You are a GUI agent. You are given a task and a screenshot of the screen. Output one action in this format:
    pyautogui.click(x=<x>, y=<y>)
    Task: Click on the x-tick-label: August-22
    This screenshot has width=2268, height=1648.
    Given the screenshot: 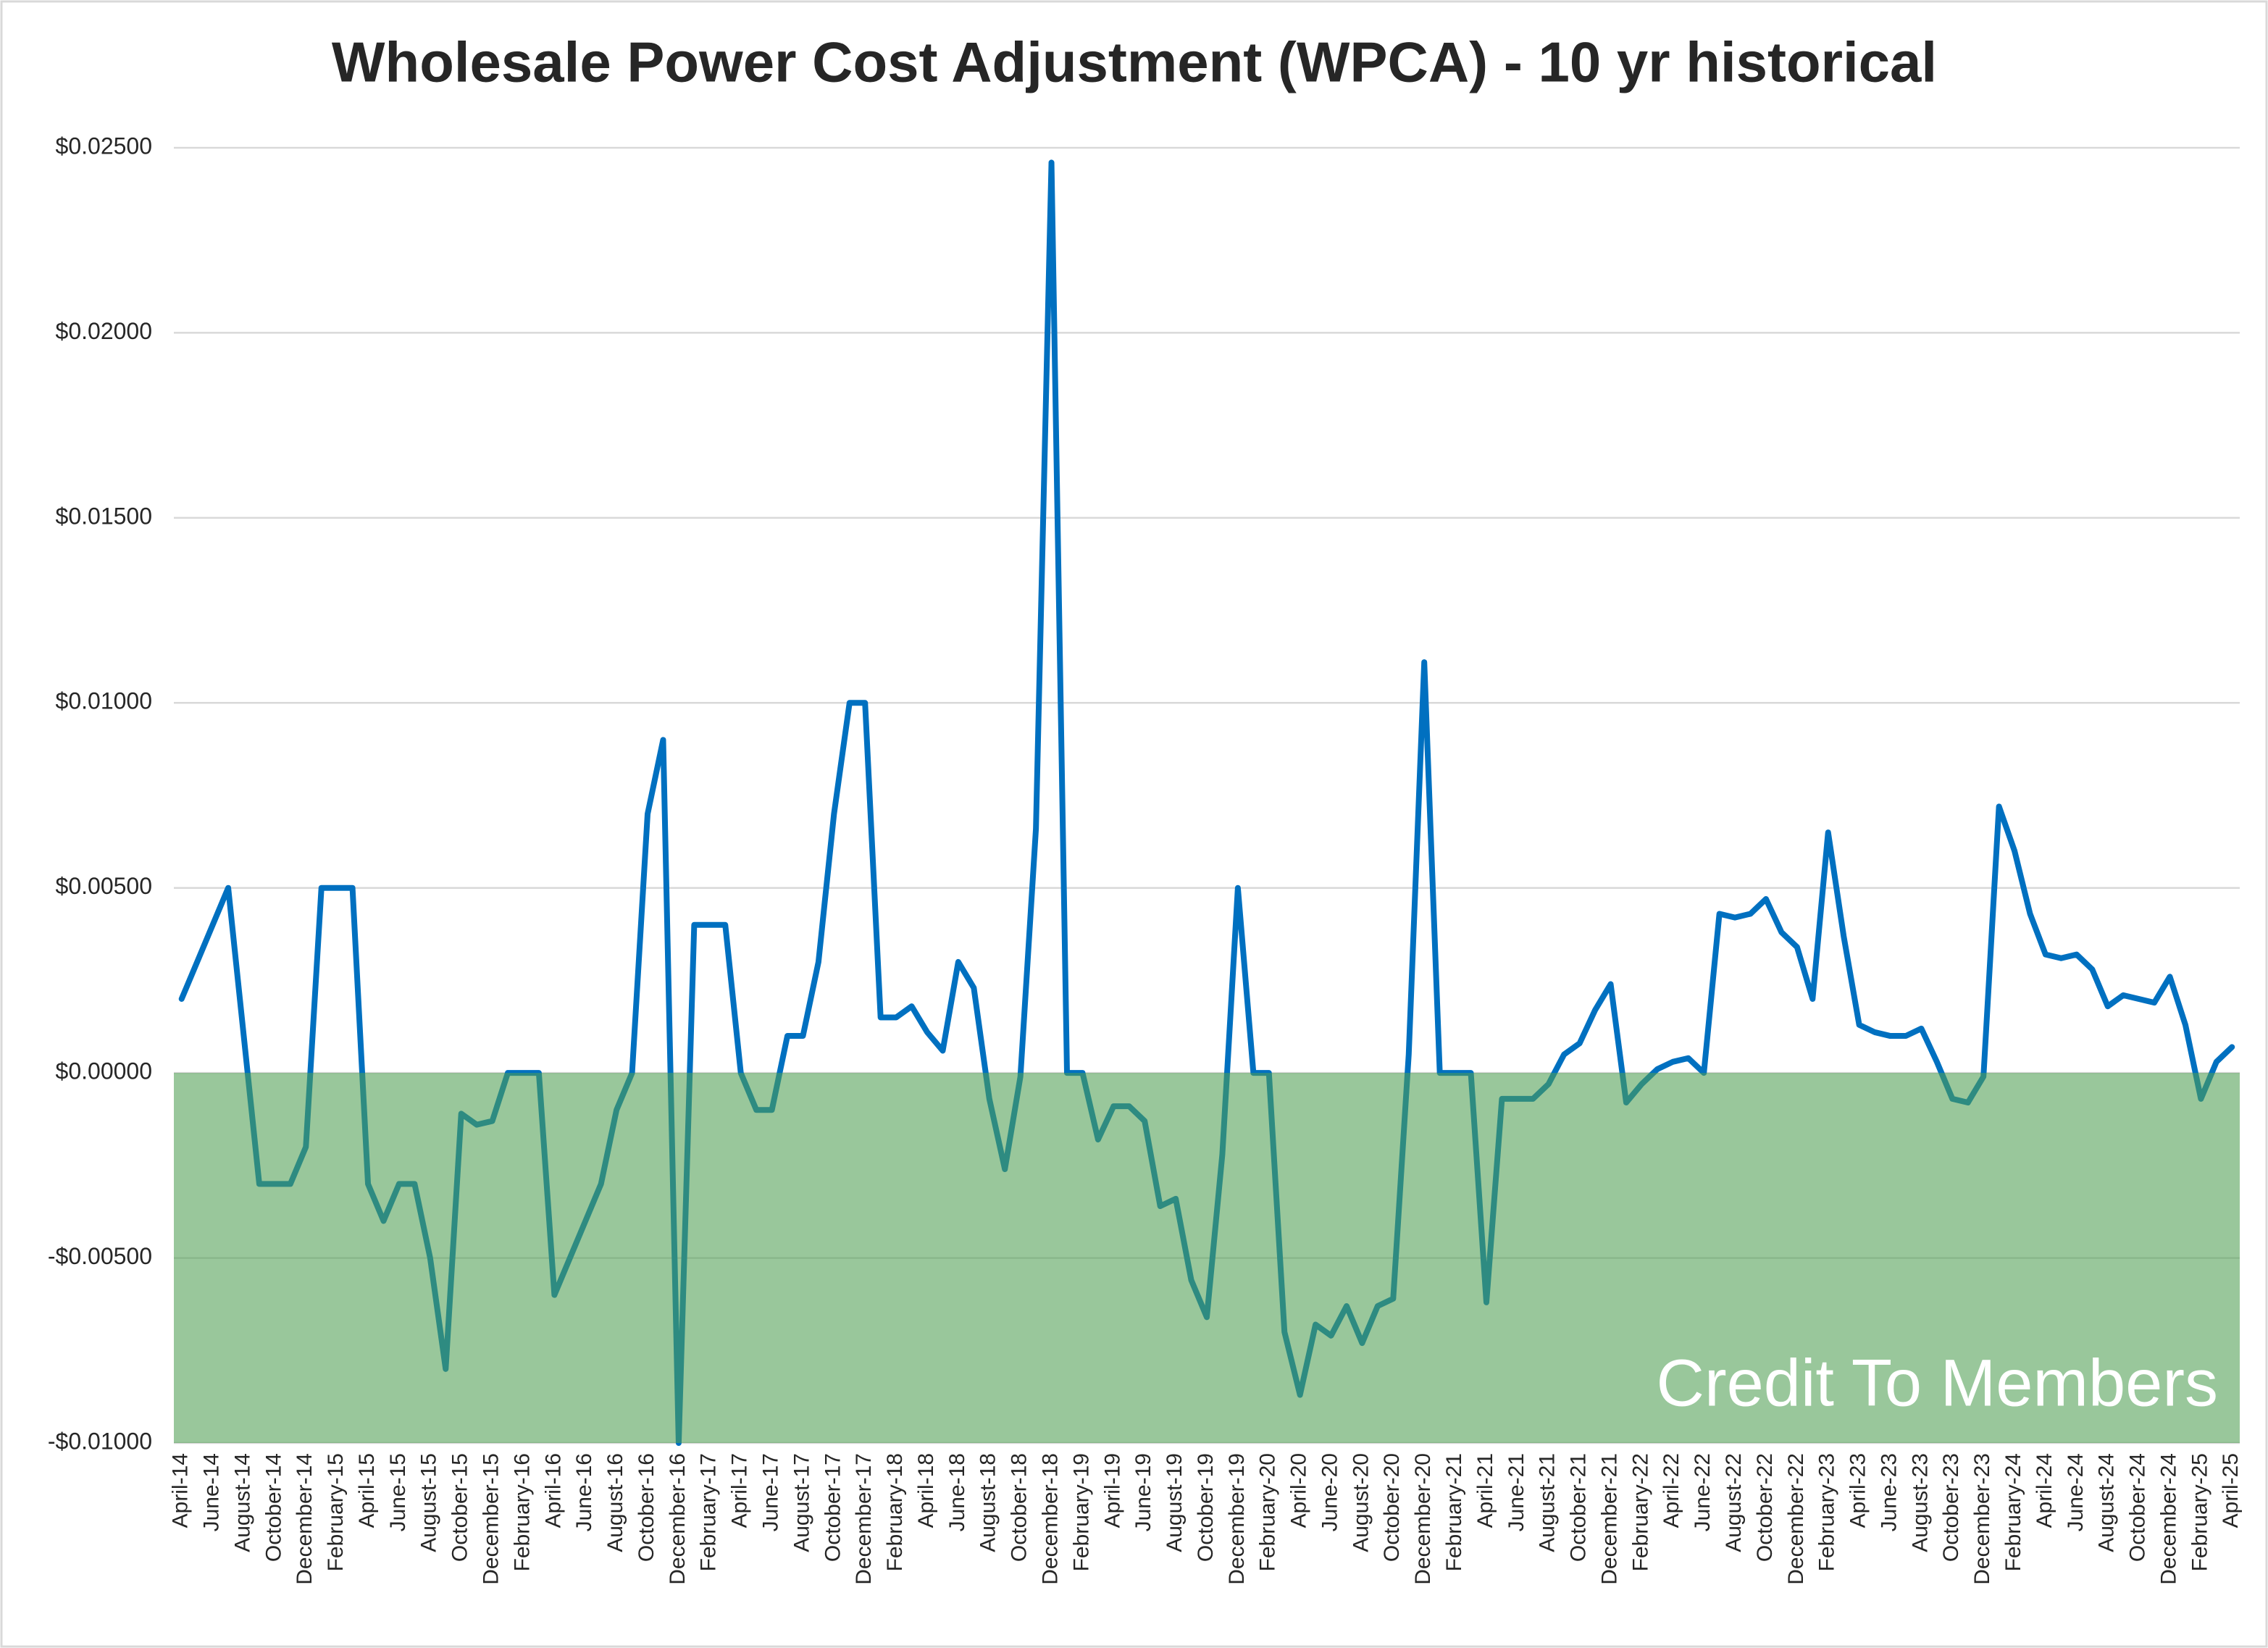 What is the action you would take?
    pyautogui.click(x=1734, y=1502)
    